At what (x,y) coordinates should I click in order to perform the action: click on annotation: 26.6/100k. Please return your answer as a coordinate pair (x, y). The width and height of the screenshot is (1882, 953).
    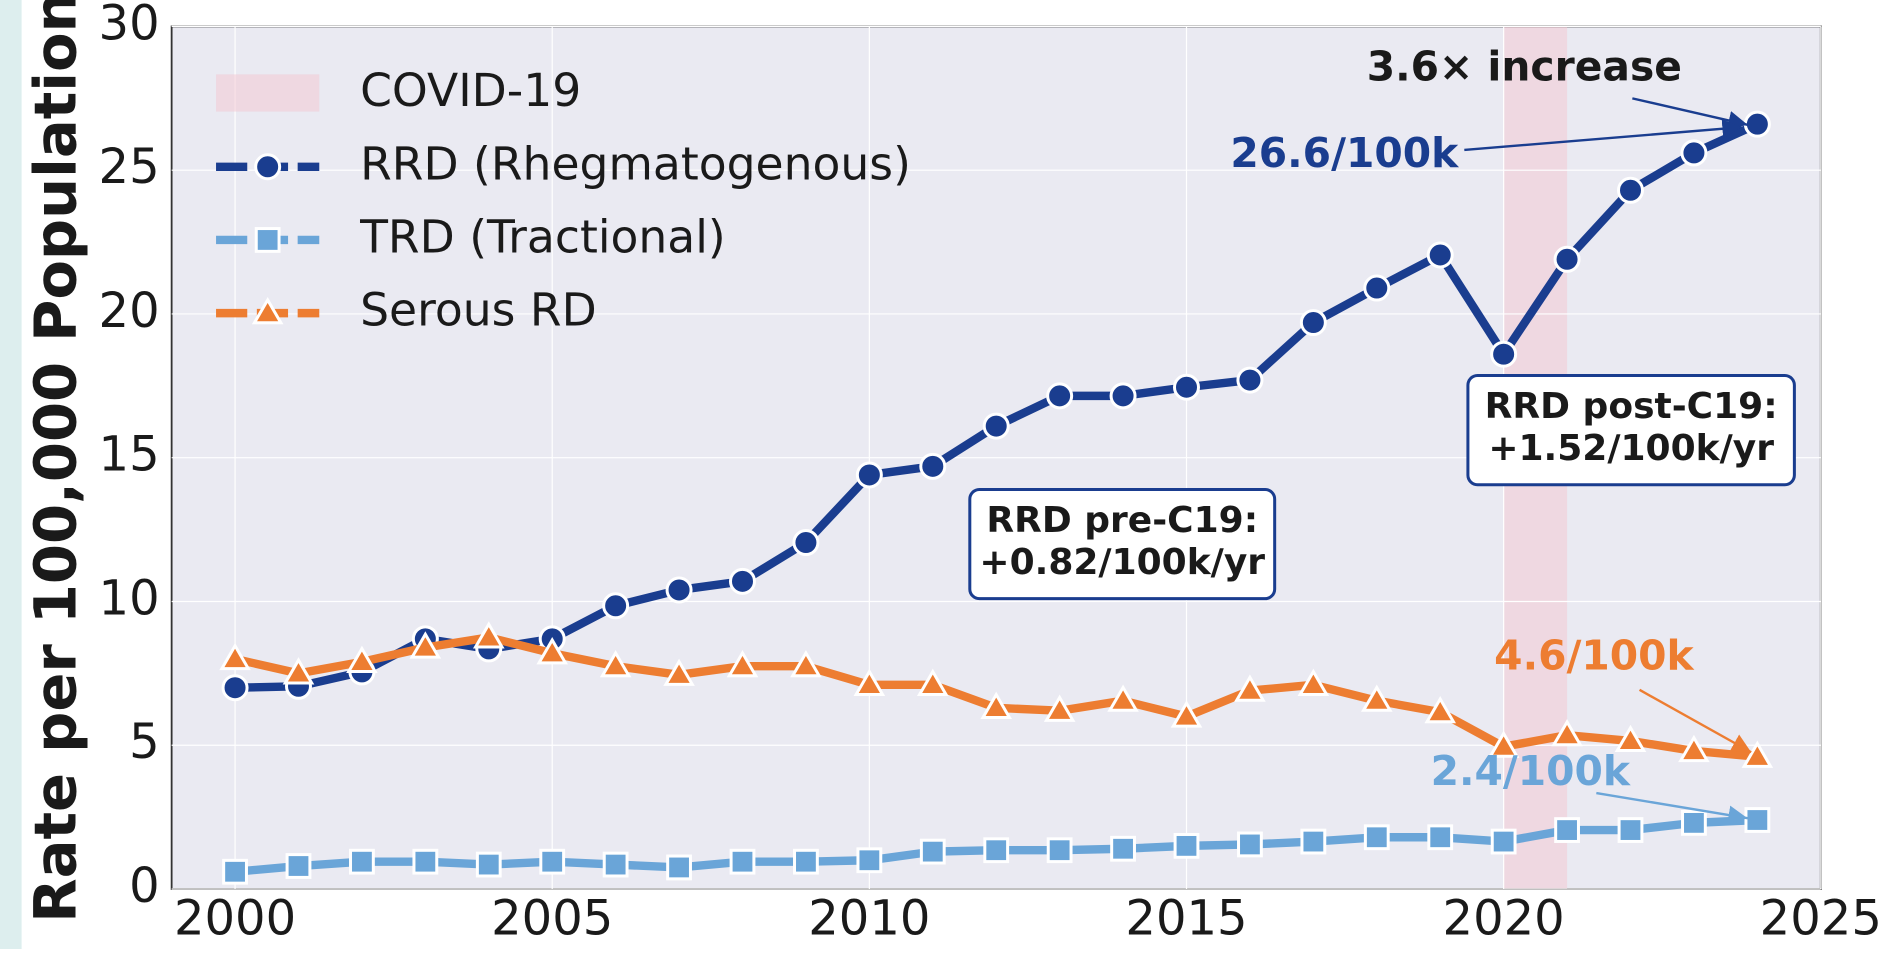
    Looking at the image, I should click on (1344, 153).